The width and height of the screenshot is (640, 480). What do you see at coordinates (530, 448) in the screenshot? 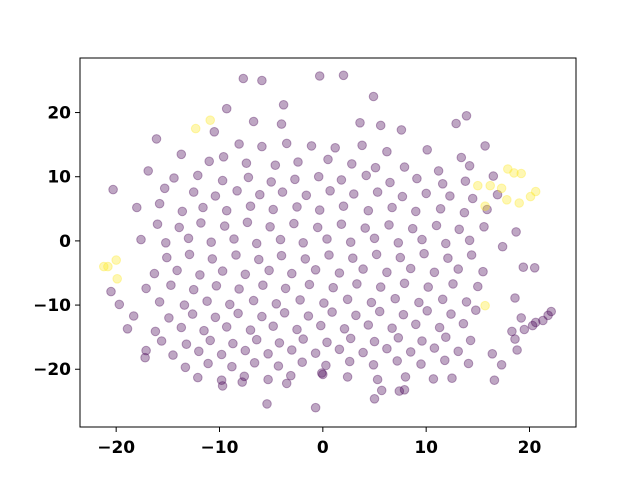
I see `x-tick-label: 20` at bounding box center [530, 448].